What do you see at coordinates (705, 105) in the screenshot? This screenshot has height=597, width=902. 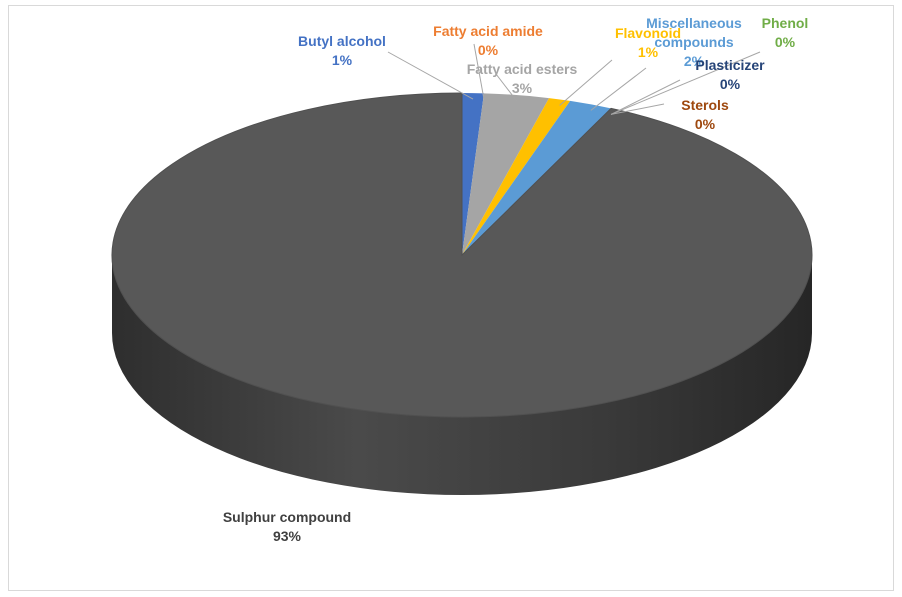 I see `label-name: Sterols` at bounding box center [705, 105].